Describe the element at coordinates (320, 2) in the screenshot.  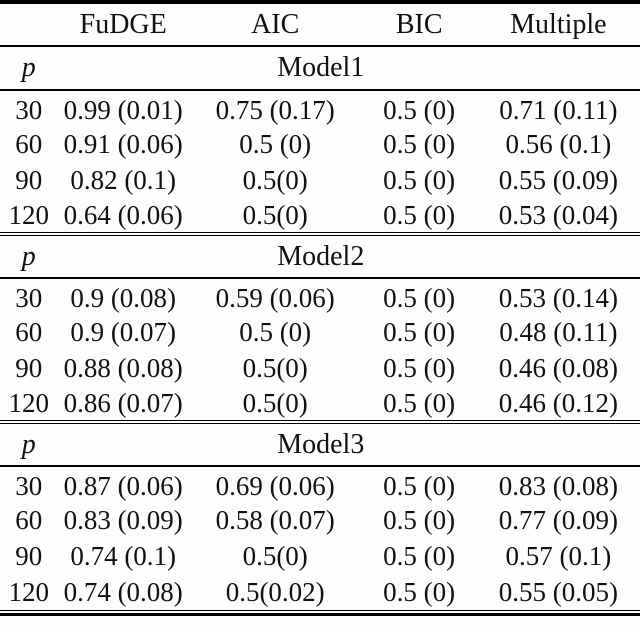
I see `table-top-rule` at that location.